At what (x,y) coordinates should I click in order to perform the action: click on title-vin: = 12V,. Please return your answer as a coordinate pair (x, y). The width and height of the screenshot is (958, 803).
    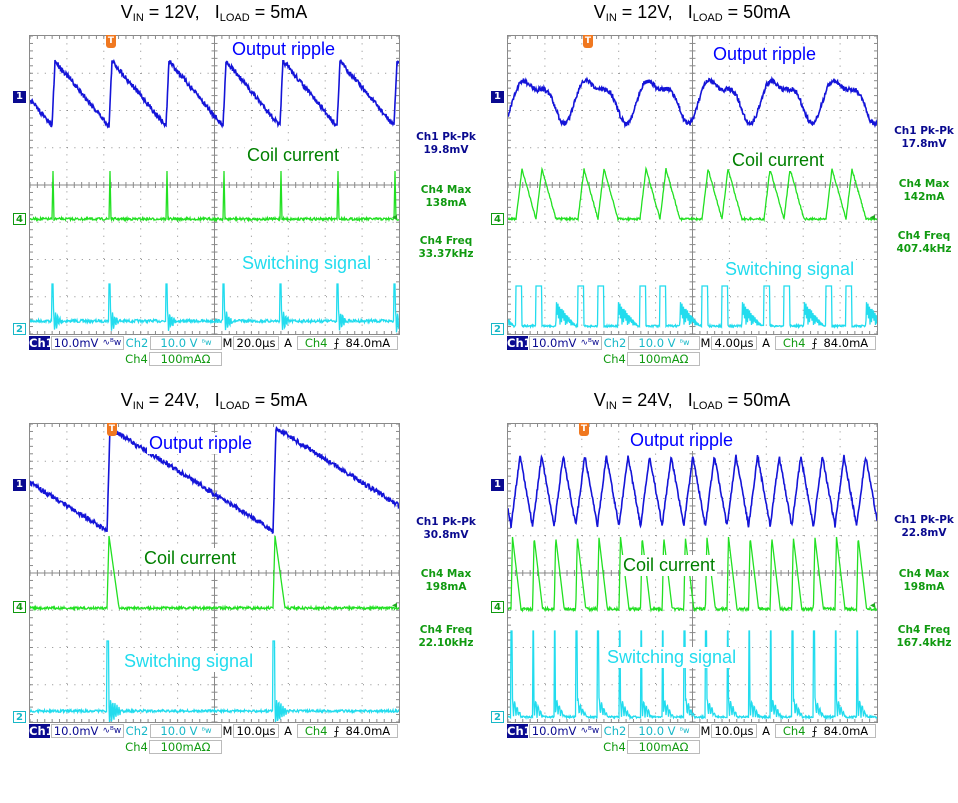
    Looking at the image, I should click on (652, 12).